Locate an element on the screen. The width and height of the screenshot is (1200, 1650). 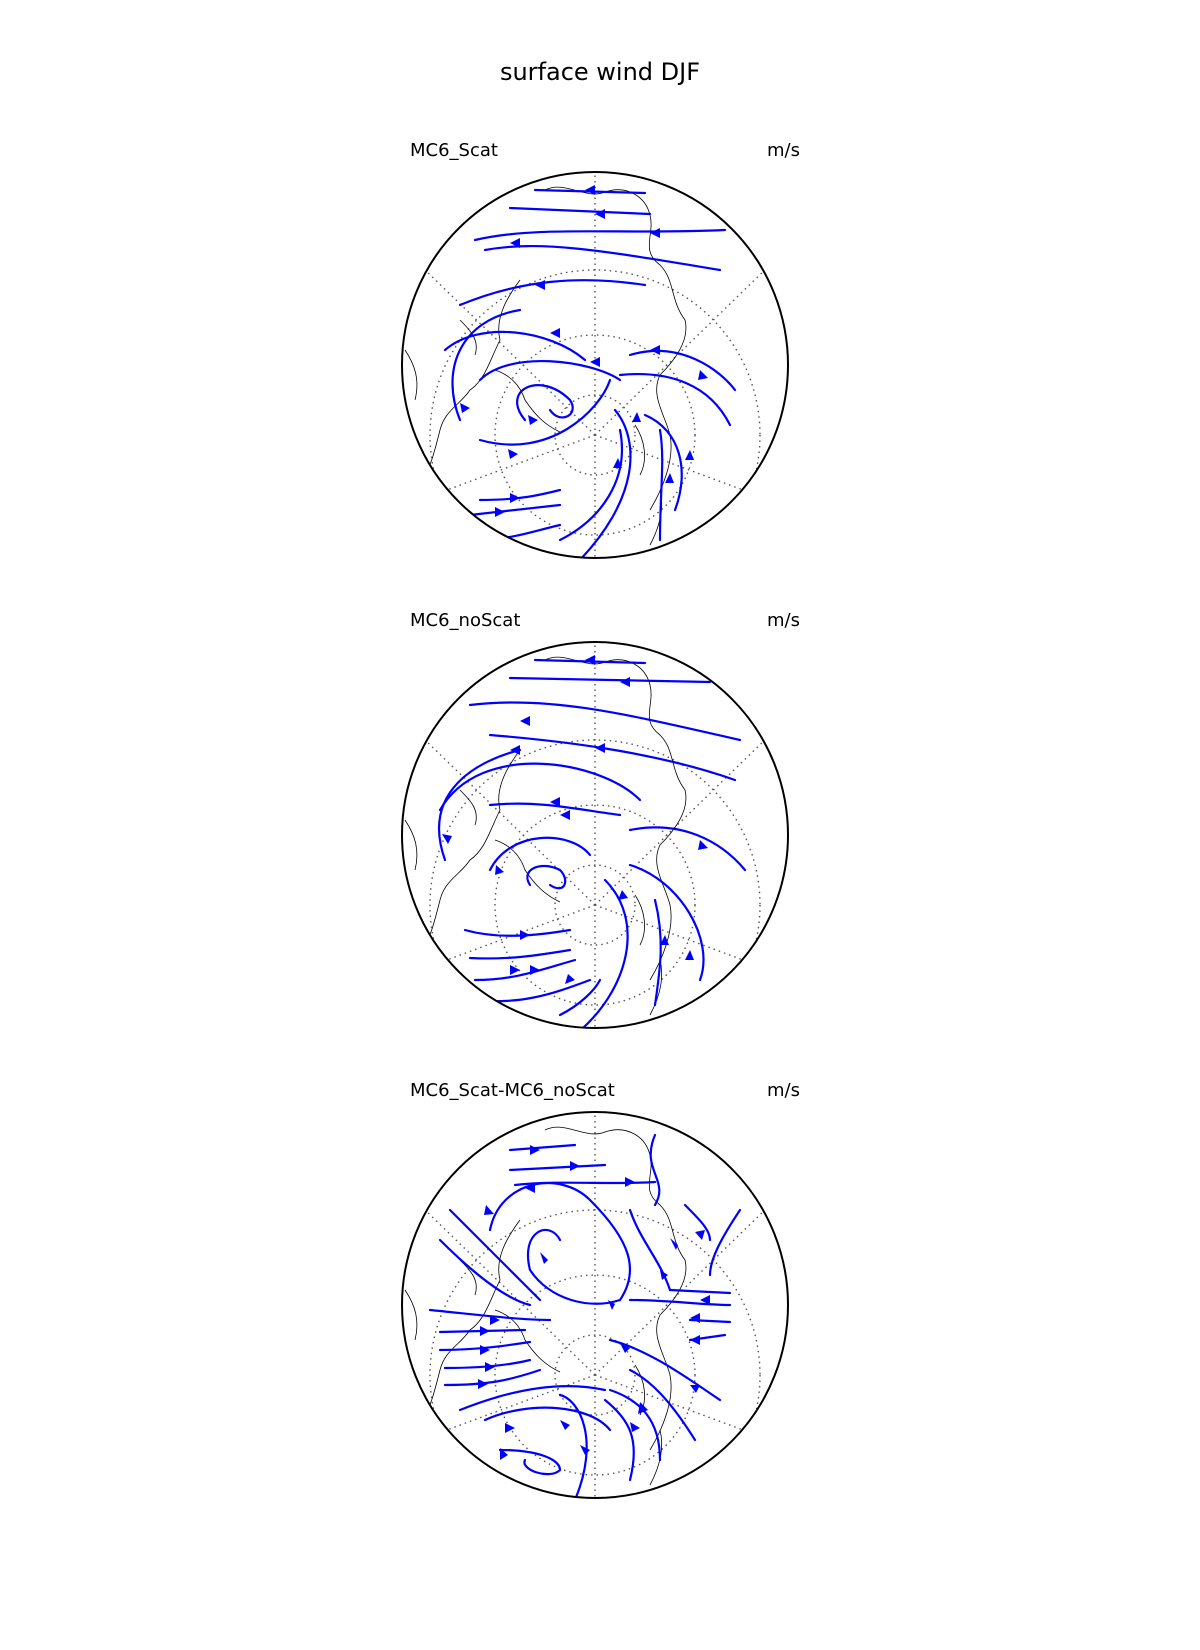
map-panel-noscat: MC6_noScat m/s is located at coordinates (600, 825).